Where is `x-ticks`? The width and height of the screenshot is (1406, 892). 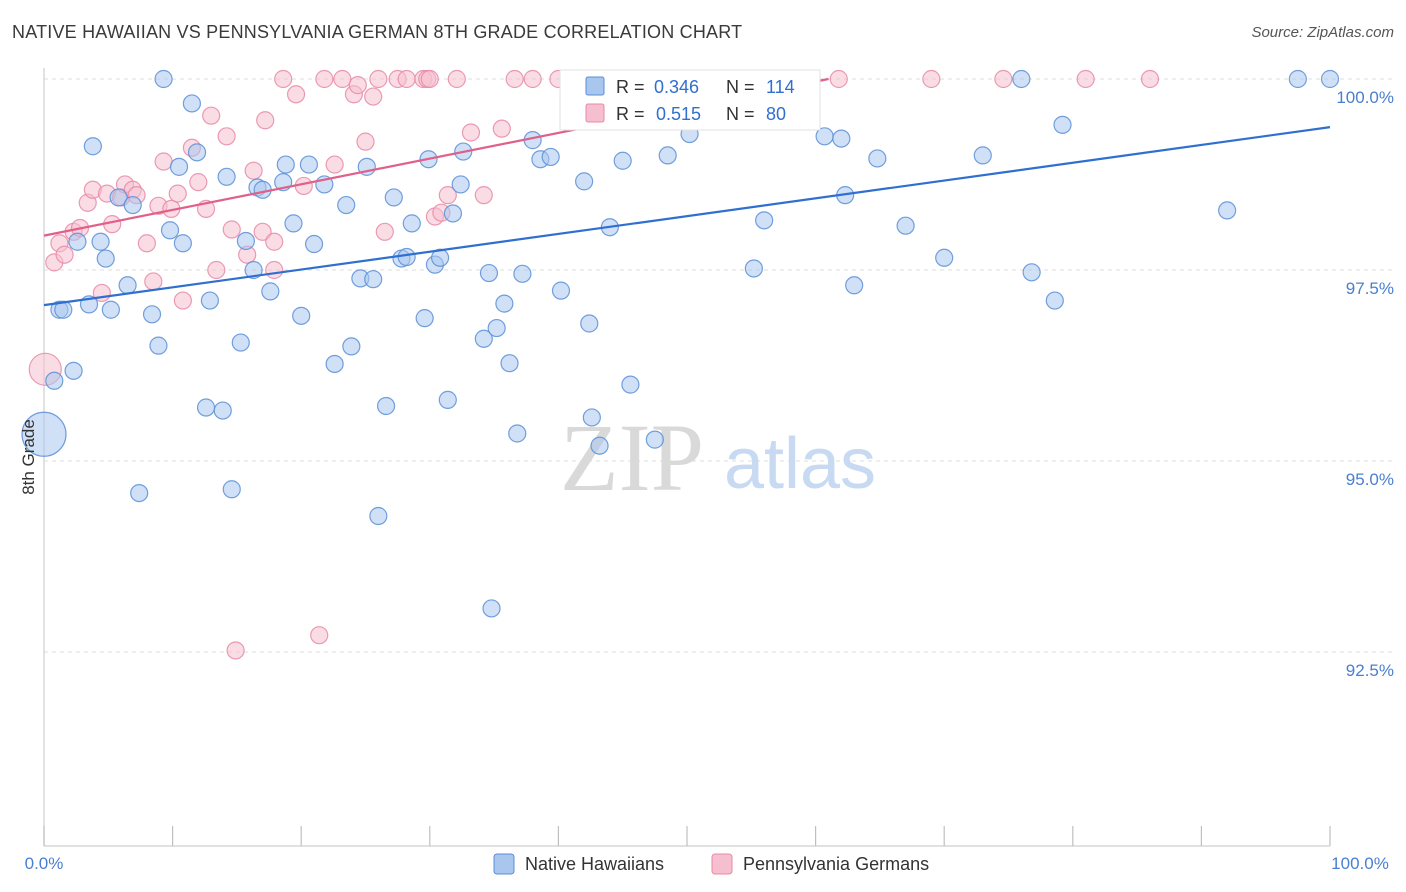
x-ticks is located at coordinates (687, 836).